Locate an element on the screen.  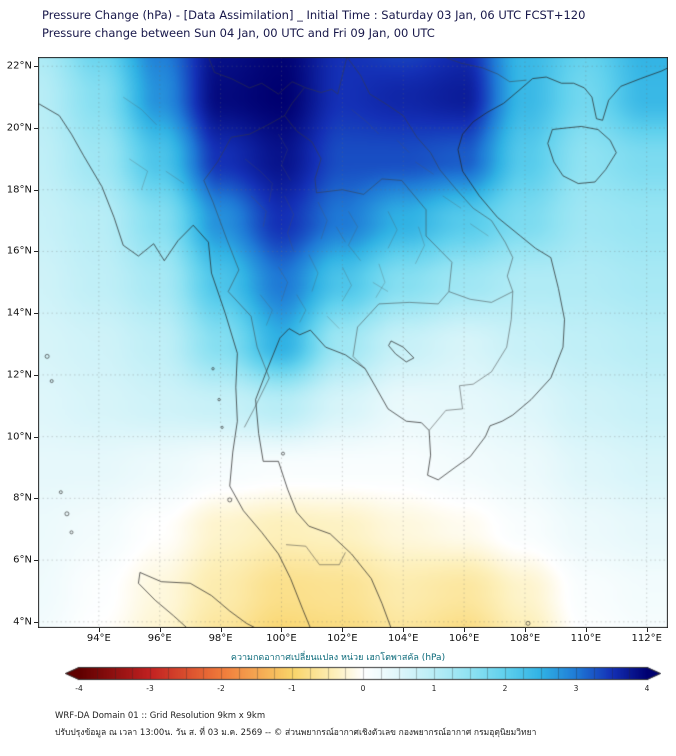
colorbar-tick-label: 4 is located at coordinates (647, 688).